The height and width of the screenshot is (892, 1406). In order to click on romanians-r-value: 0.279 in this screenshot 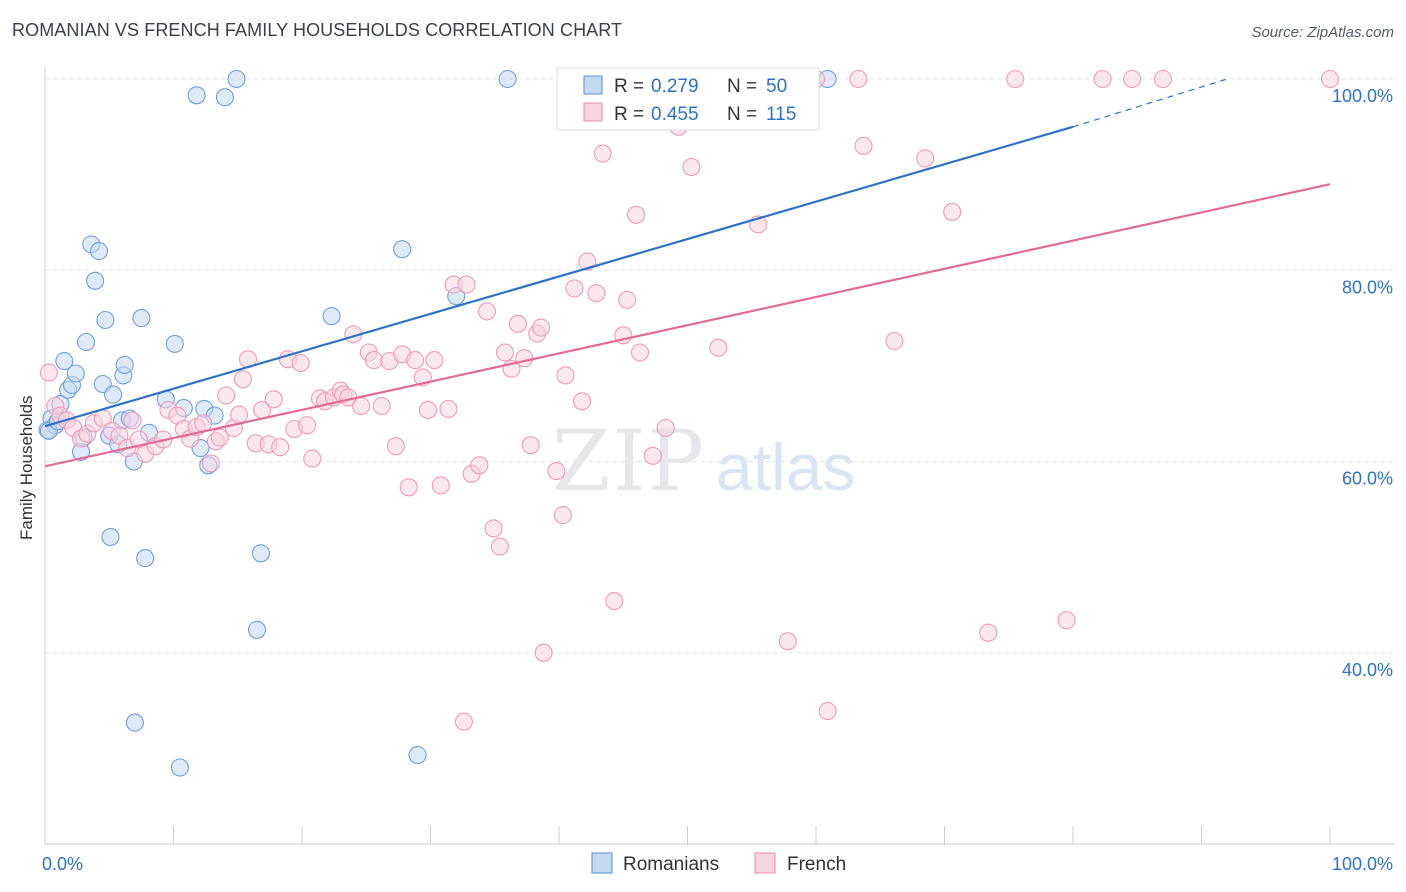, I will do `click(675, 86)`.